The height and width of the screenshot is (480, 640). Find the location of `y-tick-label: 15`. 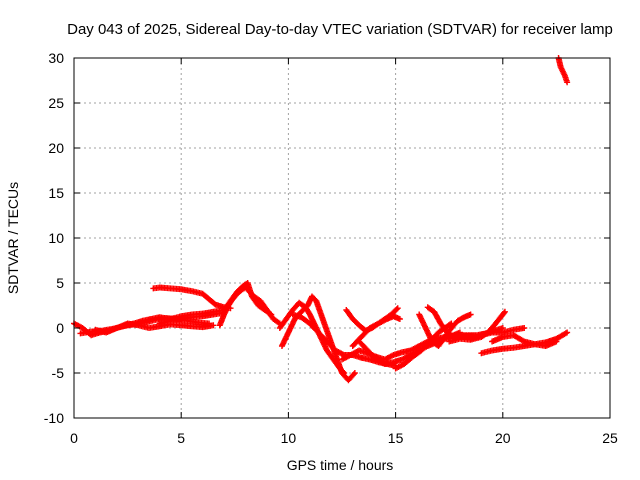

y-tick-label: 15 is located at coordinates (56, 193).